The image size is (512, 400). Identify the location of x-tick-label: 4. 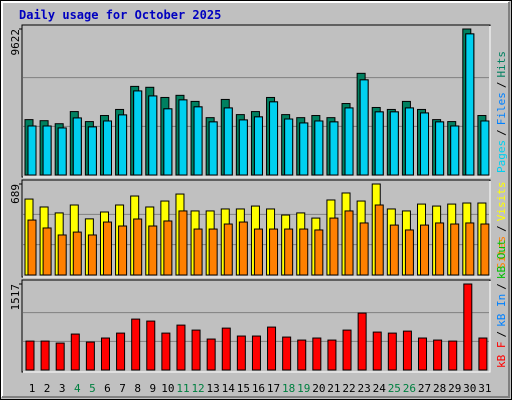
(77, 388).